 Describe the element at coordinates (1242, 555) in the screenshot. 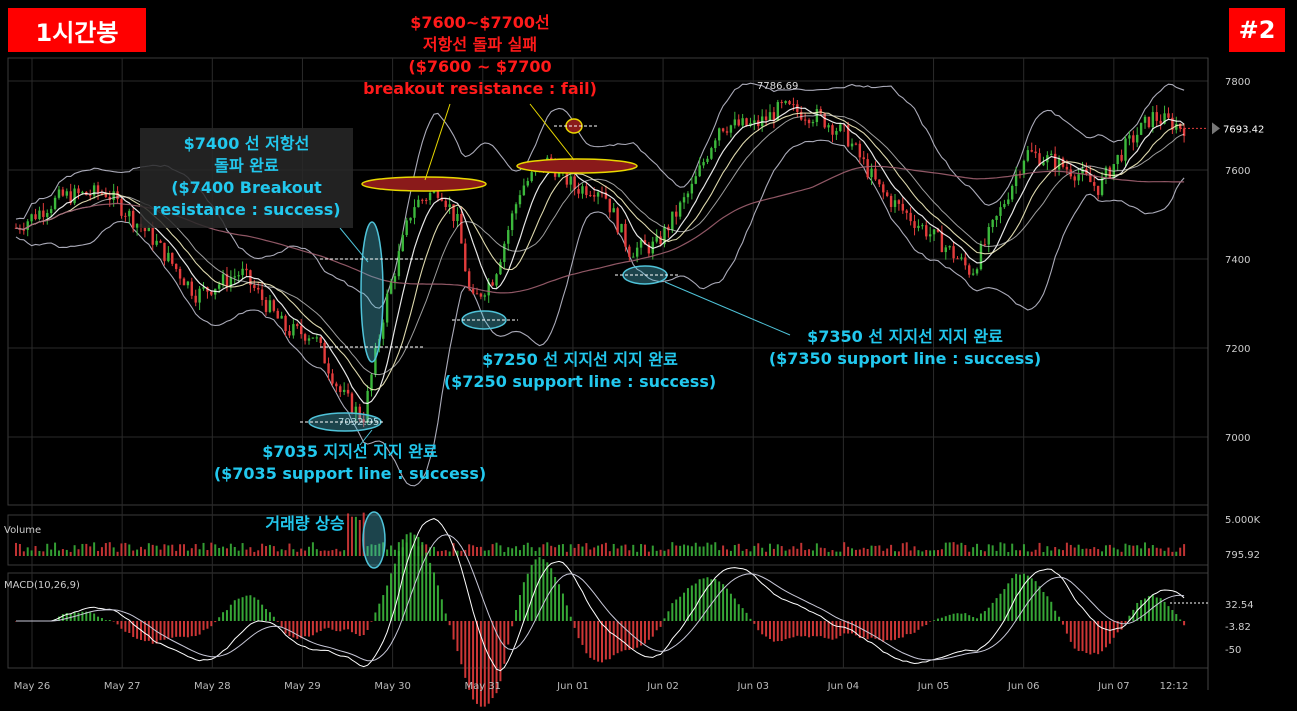

I see `volume-tick: 795.92` at that location.